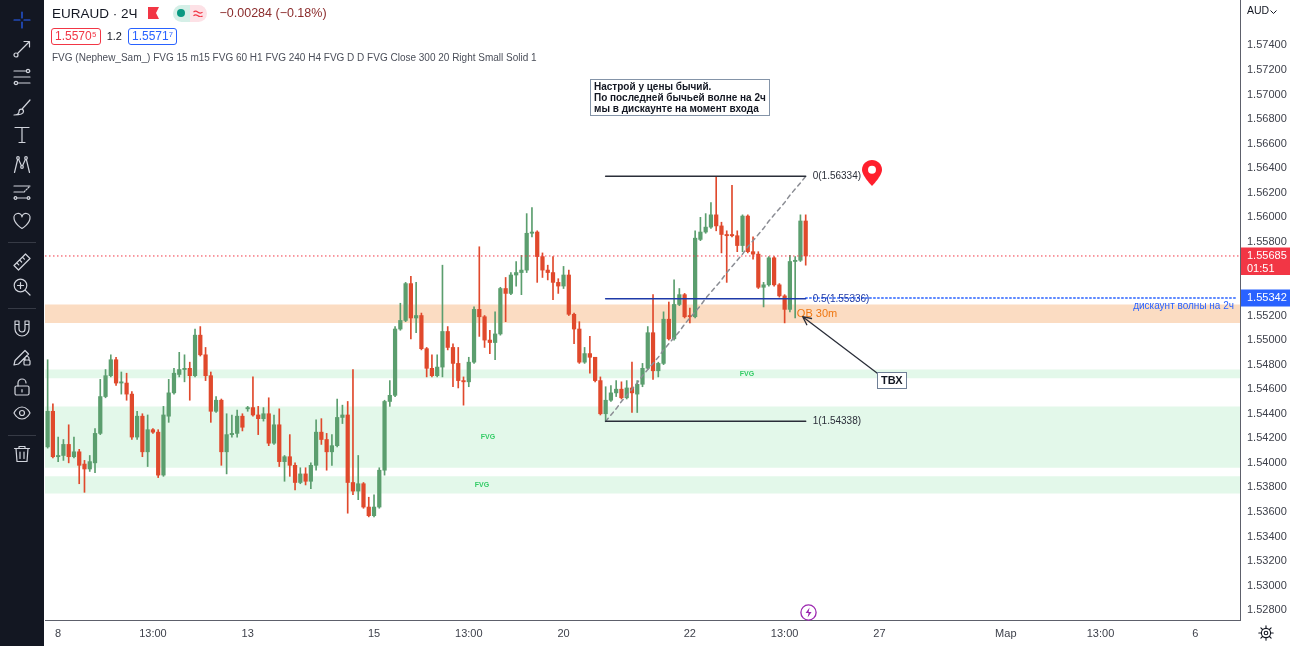 Image resolution: width=1290 pixels, height=646 pixels. What do you see at coordinates (58, 632) in the screenshot?
I see `x-tick-label: 8` at bounding box center [58, 632].